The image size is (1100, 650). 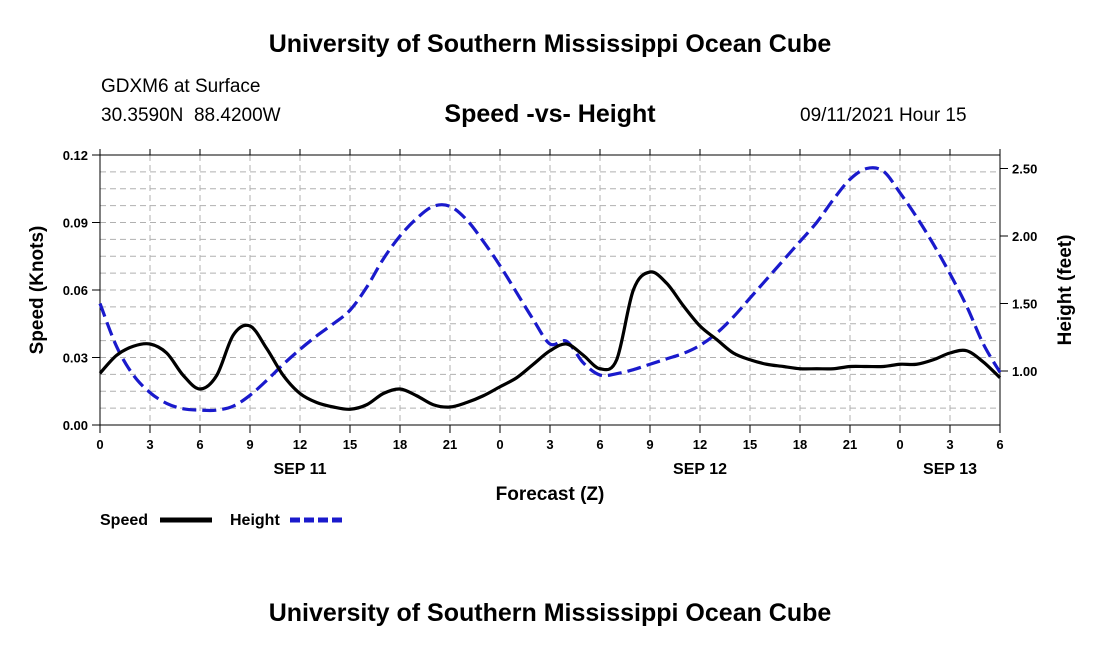 What do you see at coordinates (1065, 290) in the screenshot?
I see `y2-axis-title: Height (feet)` at bounding box center [1065, 290].